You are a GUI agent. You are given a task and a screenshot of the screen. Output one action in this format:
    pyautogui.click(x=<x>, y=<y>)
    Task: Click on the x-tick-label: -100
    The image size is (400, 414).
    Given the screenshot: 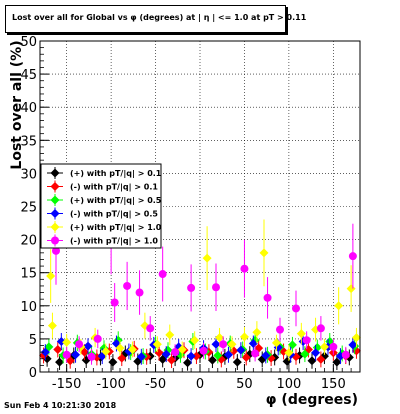 What is the action you would take?
    pyautogui.click(x=111, y=384)
    